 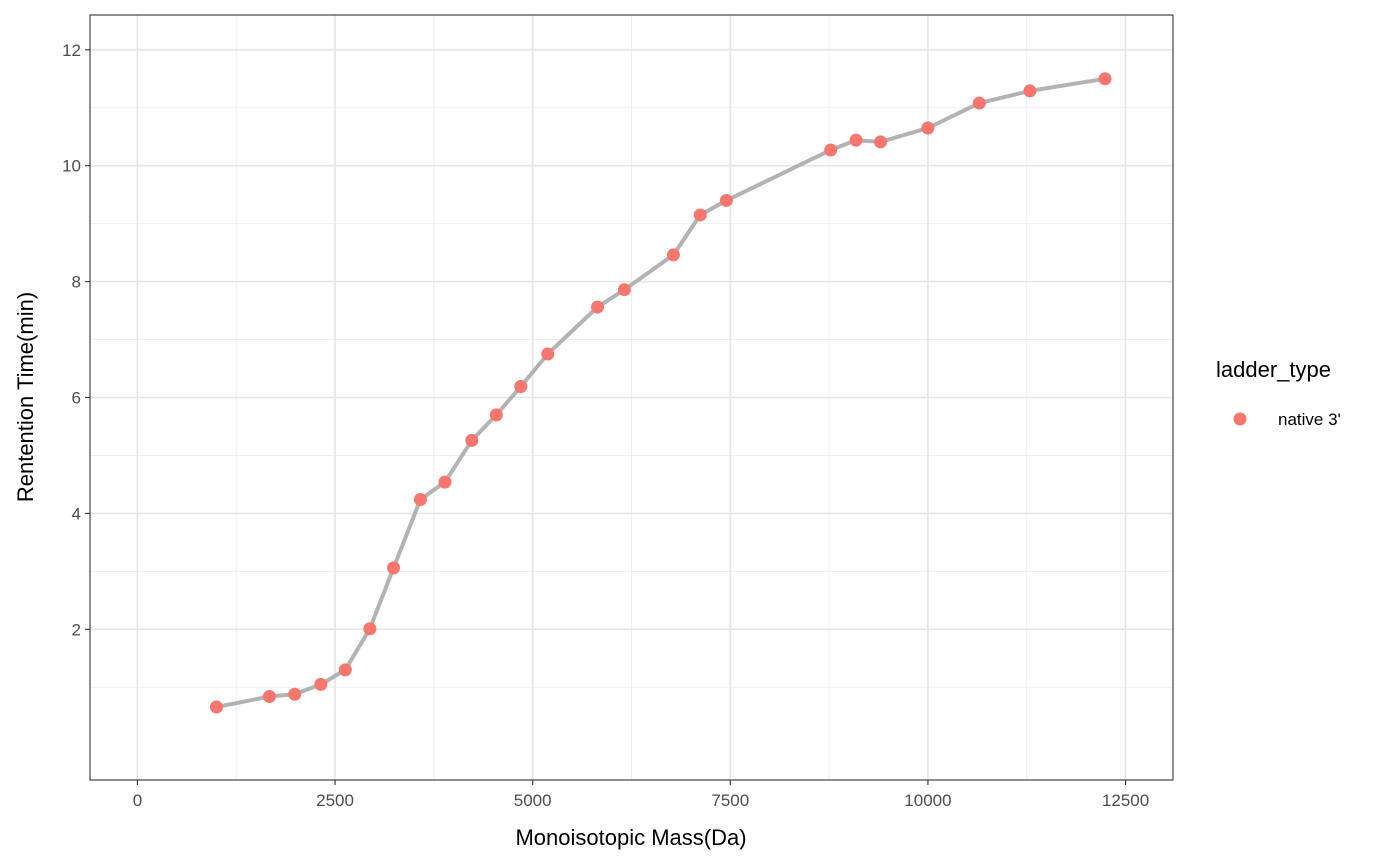 What do you see at coordinates (1240, 419) in the screenshot?
I see `legend-key` at bounding box center [1240, 419].